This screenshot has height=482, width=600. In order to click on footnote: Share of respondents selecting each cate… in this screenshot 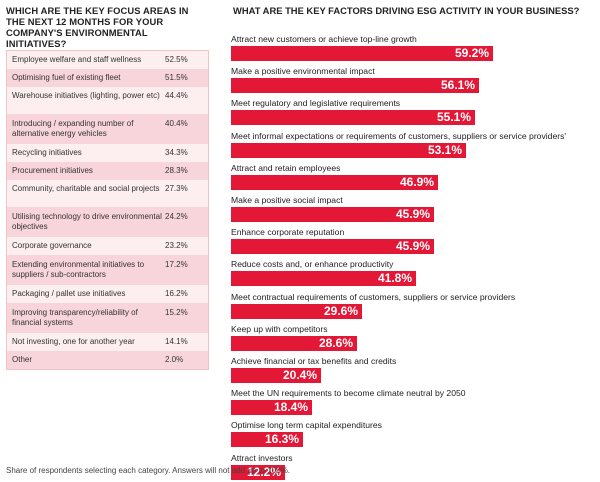, I will do `click(148, 470)`.